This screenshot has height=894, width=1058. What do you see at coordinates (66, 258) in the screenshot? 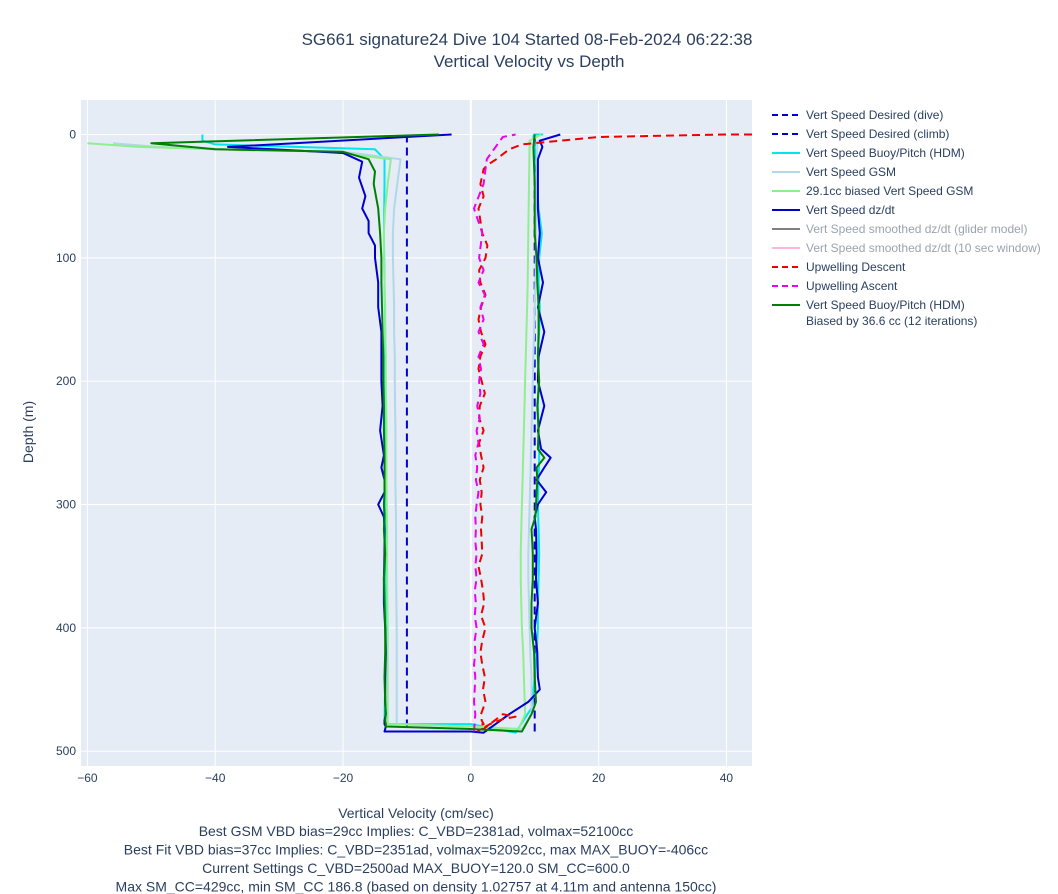
I see `y-tick-label: 100` at bounding box center [66, 258].